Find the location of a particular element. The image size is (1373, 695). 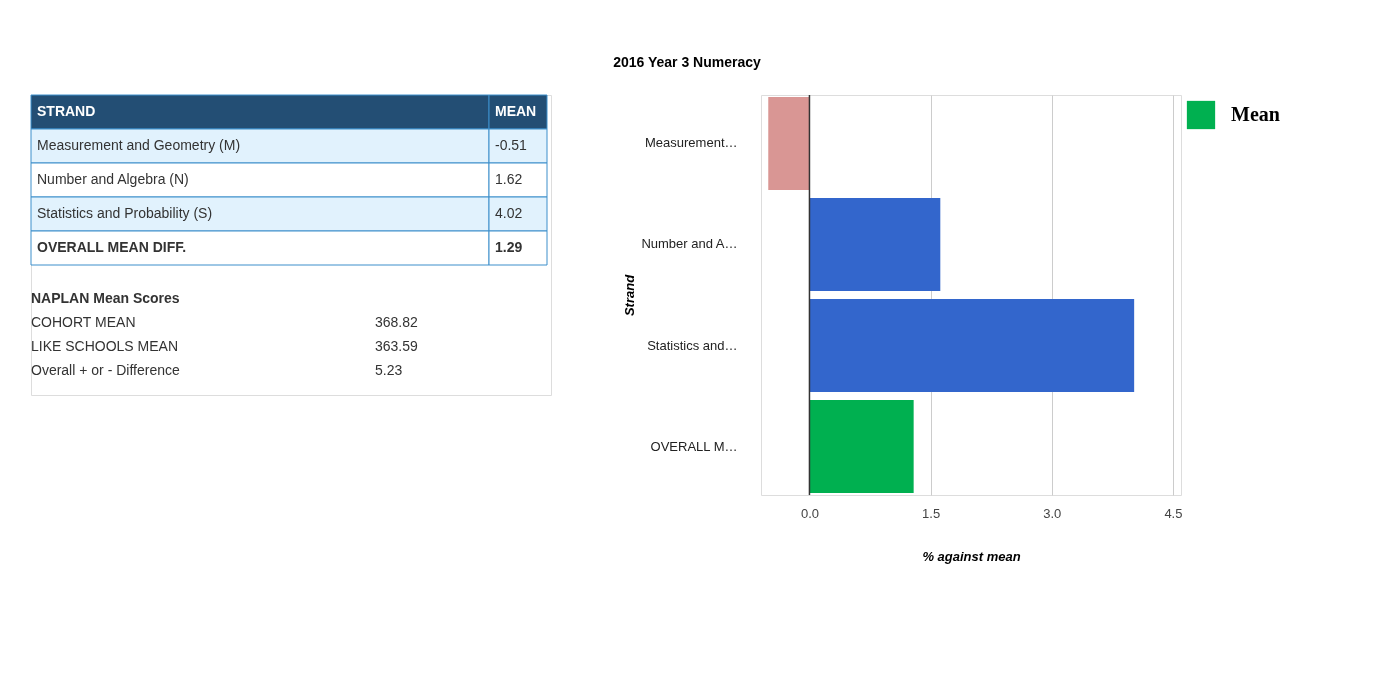

legend-label: Mean is located at coordinates (1255, 114).